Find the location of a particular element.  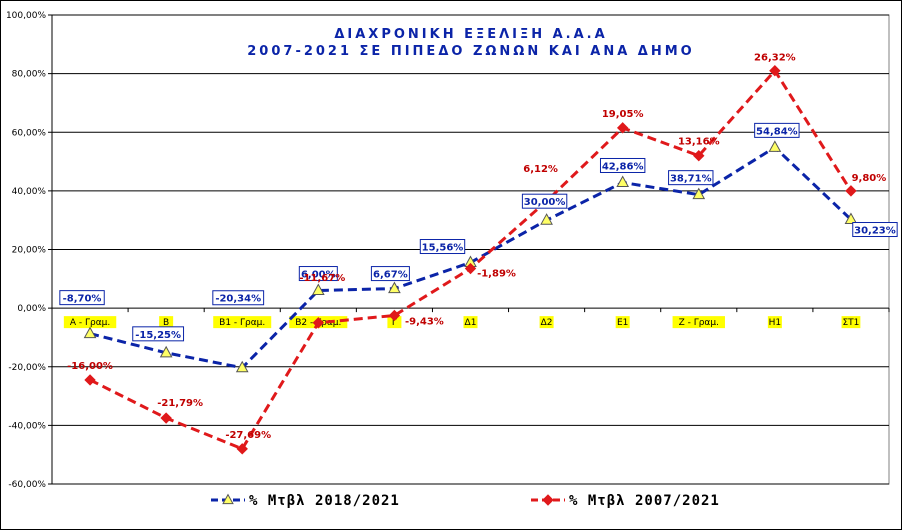

category-label: Β1 - Γραμ. is located at coordinates (242, 323).